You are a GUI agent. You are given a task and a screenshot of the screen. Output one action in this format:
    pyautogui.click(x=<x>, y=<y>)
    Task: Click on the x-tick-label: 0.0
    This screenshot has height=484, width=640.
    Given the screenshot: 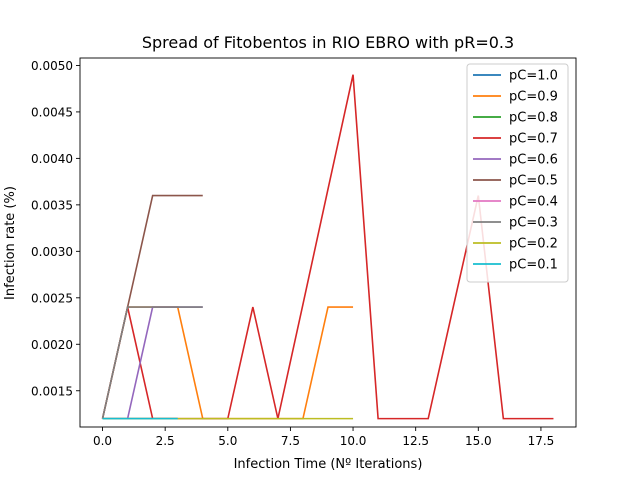 What is the action you would take?
    pyautogui.click(x=102, y=441)
    